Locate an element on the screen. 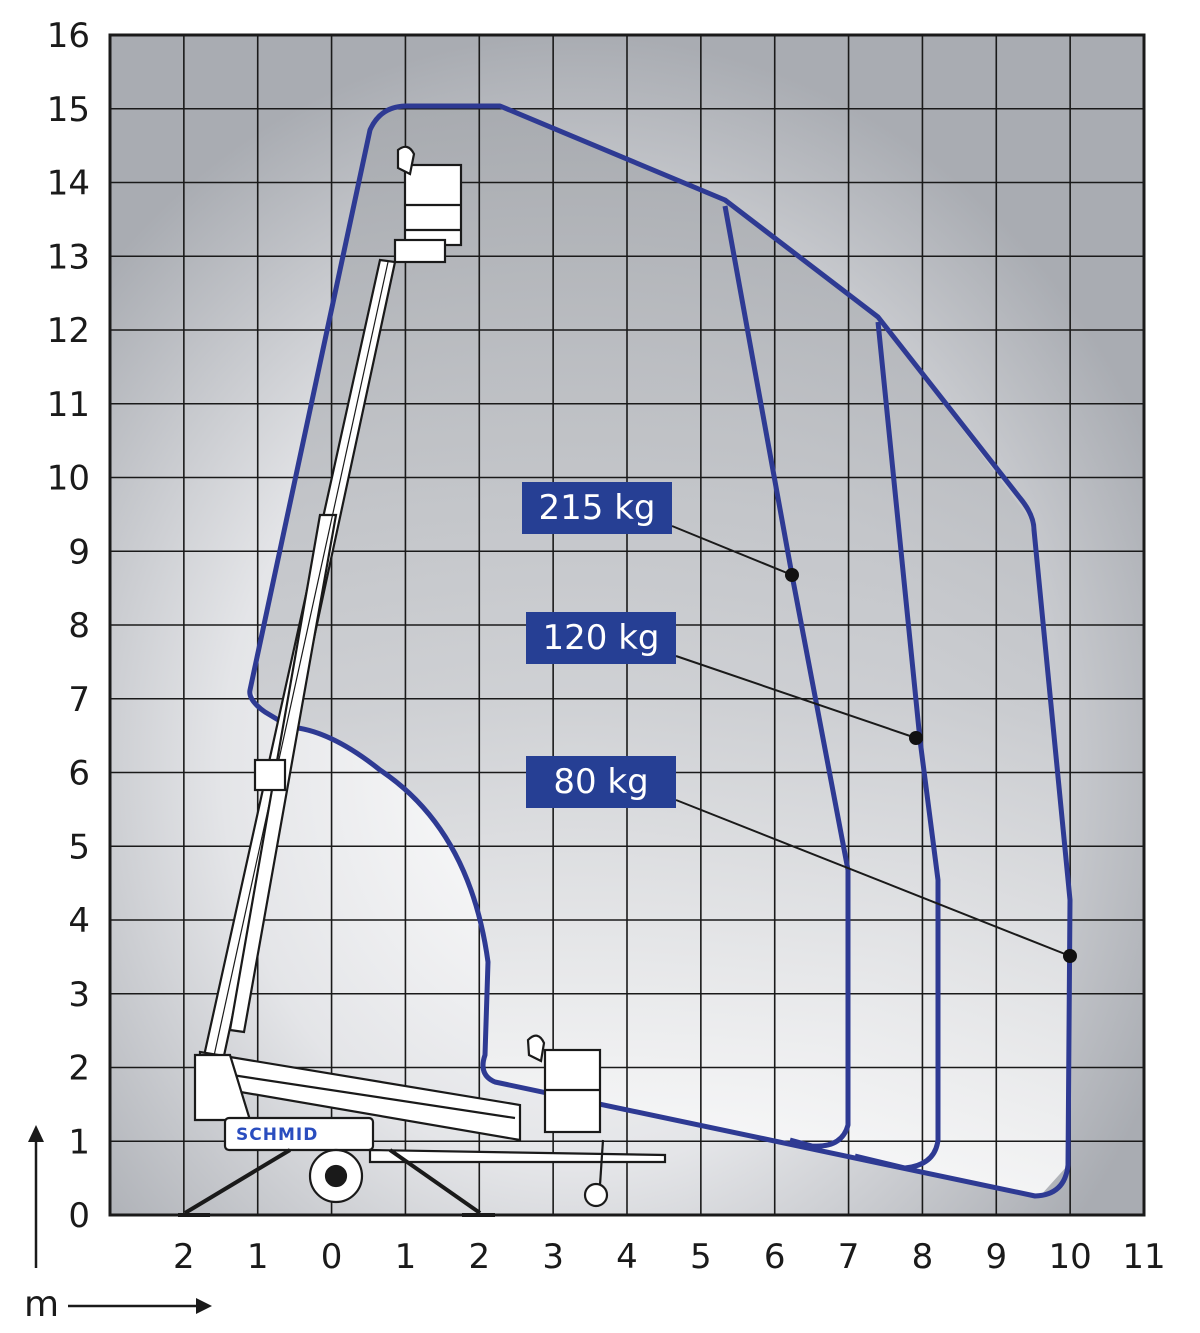  axis-unit-label: m is located at coordinates (41, 1304).